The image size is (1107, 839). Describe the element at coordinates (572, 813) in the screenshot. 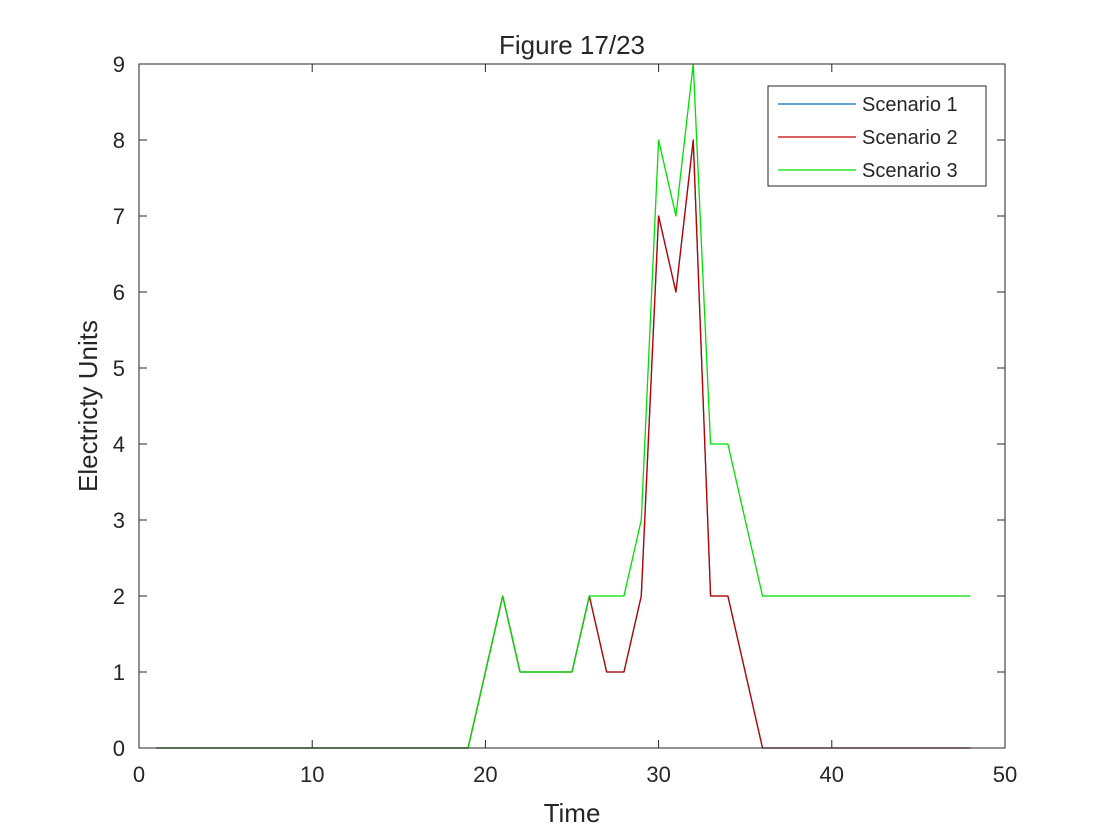

I see `x-axis-label: Time` at that location.